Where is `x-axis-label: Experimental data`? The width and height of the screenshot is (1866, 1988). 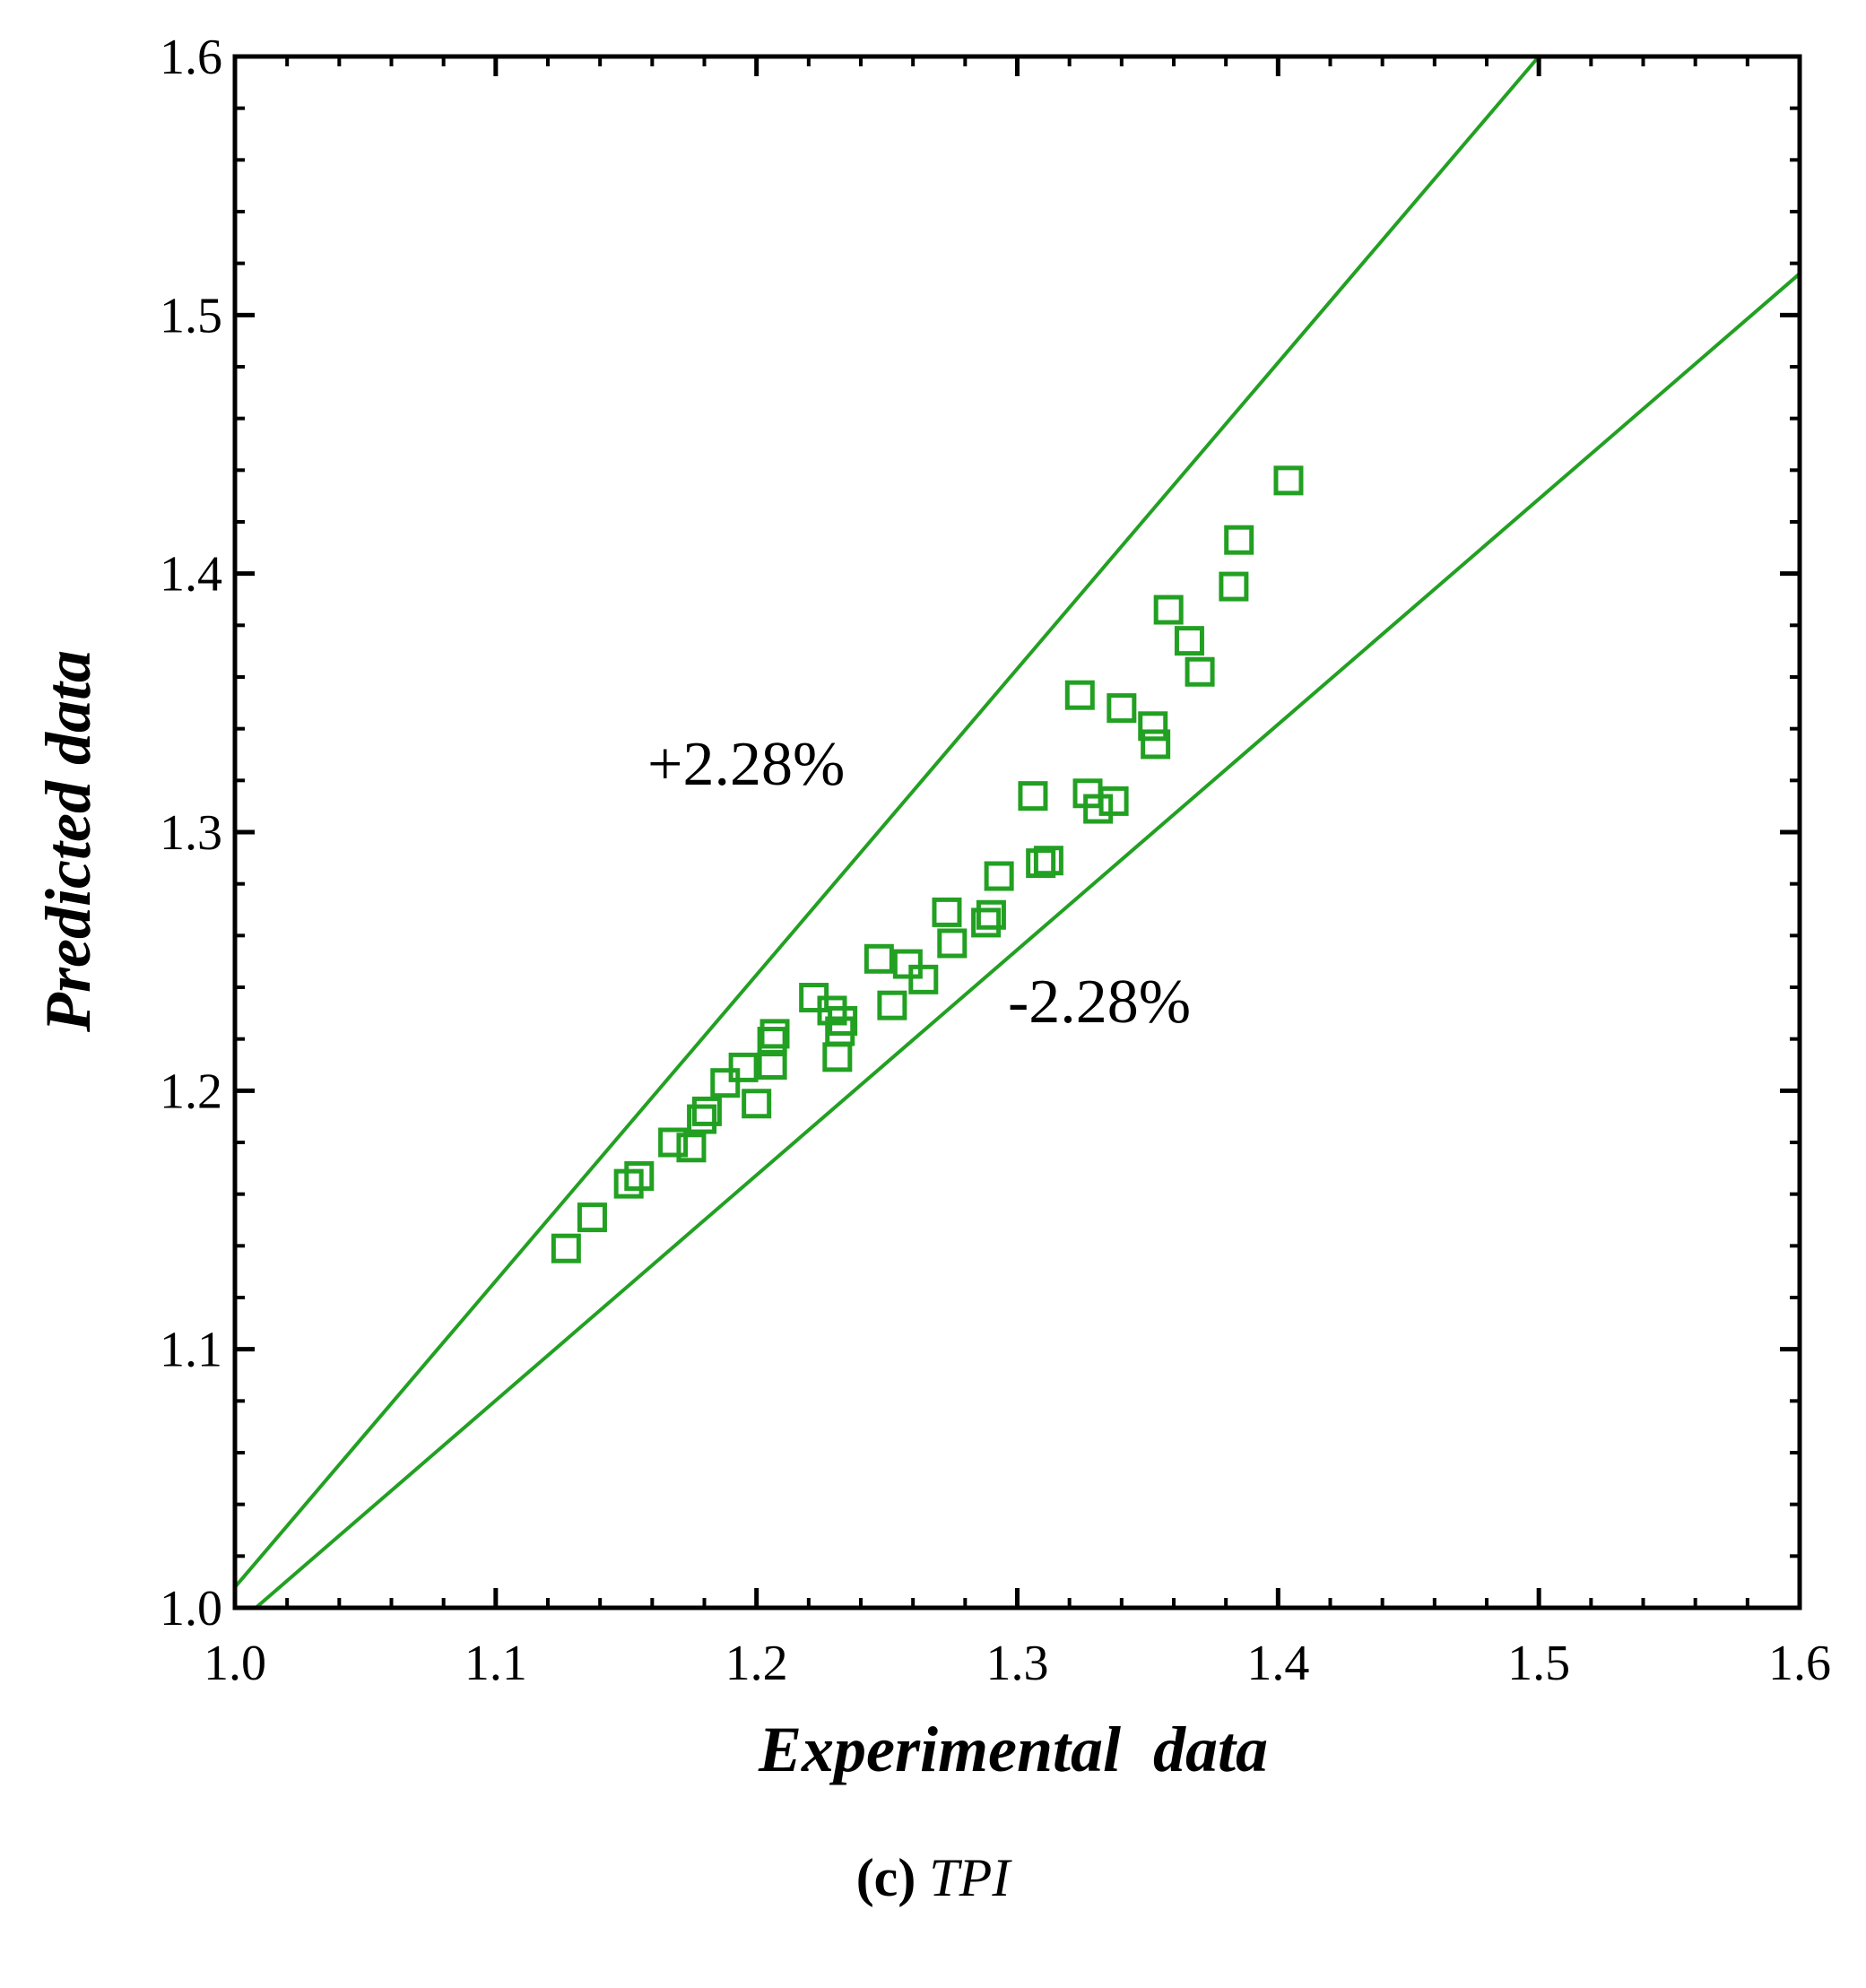 x-axis-label: Experimental data is located at coordinates (1013, 1749).